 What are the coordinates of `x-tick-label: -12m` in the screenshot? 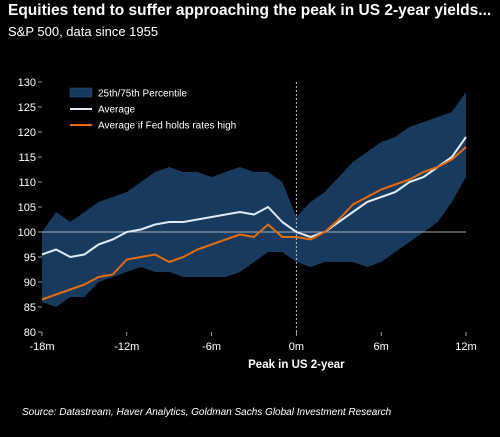 It's located at (126, 347).